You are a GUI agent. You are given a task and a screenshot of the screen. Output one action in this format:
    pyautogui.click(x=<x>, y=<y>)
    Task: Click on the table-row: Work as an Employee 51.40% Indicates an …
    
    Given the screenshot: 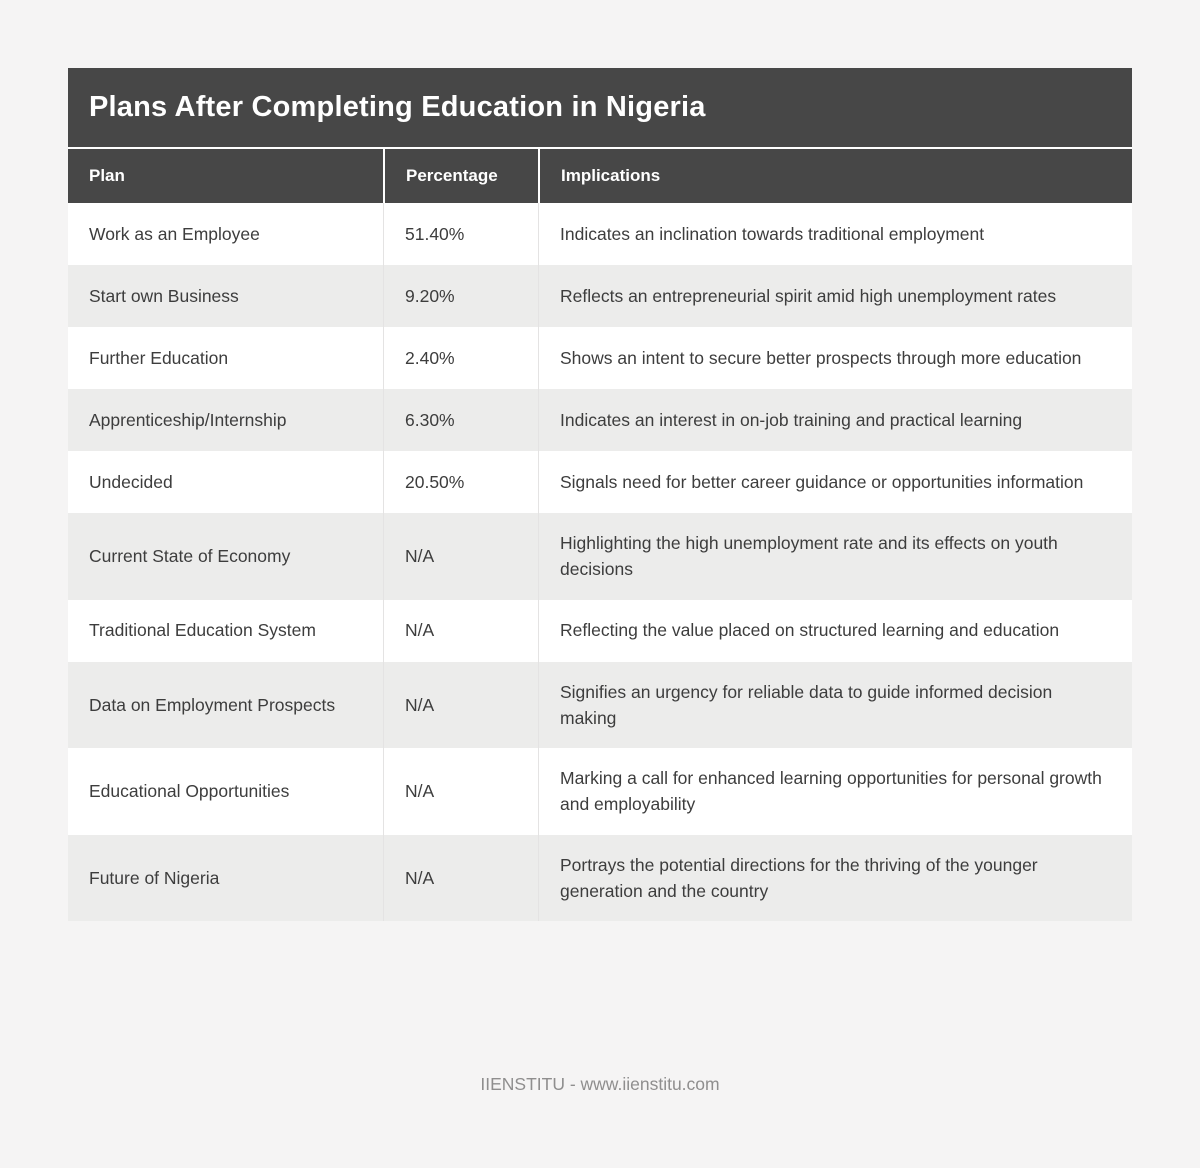 What is the action you would take?
    pyautogui.click(x=600, y=234)
    